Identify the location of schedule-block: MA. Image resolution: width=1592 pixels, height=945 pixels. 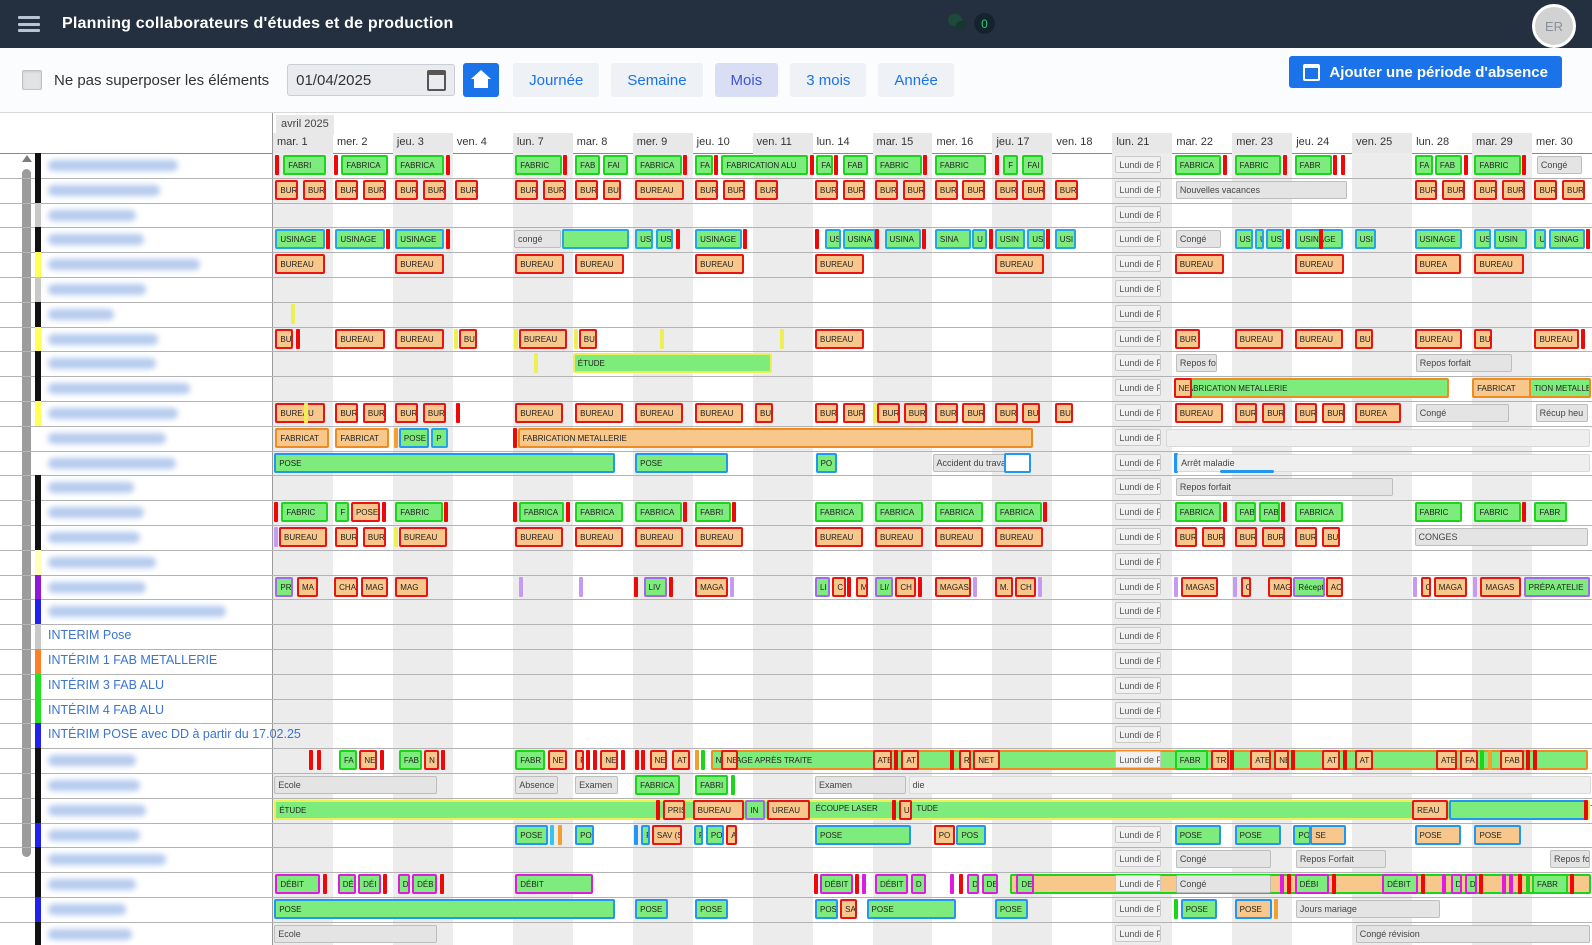
(307, 586).